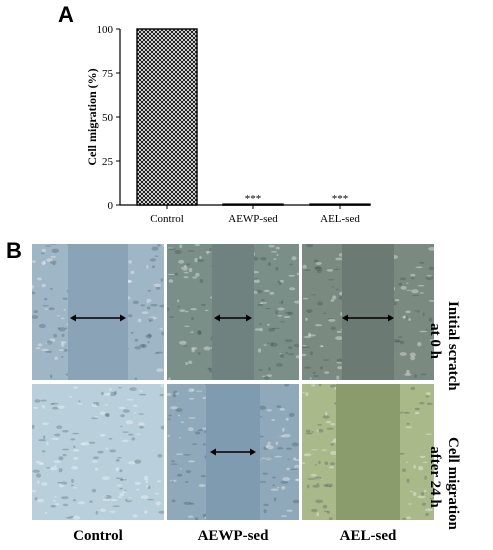  Describe the element at coordinates (108, 74) in the screenshot. I see `y-tick-label: 75` at that location.